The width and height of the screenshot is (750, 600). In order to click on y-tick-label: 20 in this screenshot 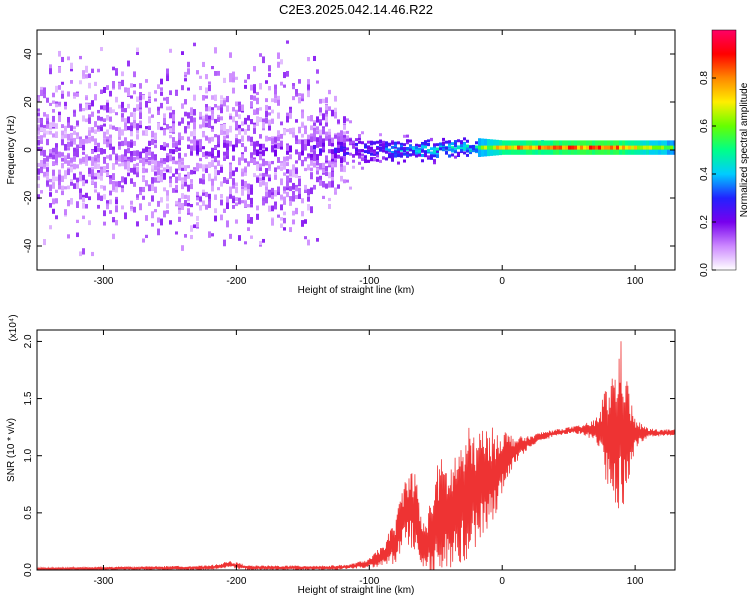, I will do `click(28, 102)`.